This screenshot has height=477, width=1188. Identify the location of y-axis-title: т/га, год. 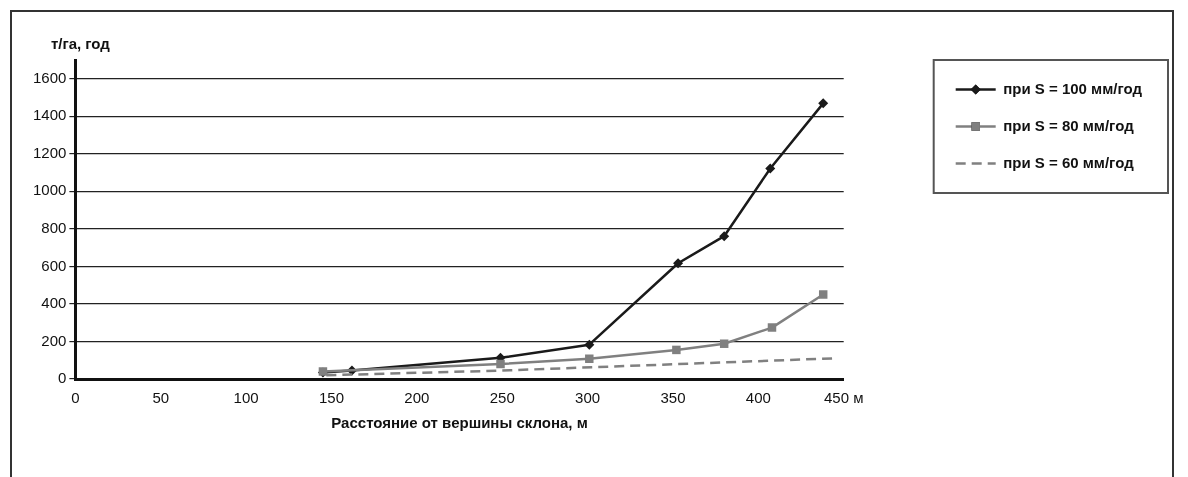
(80, 43).